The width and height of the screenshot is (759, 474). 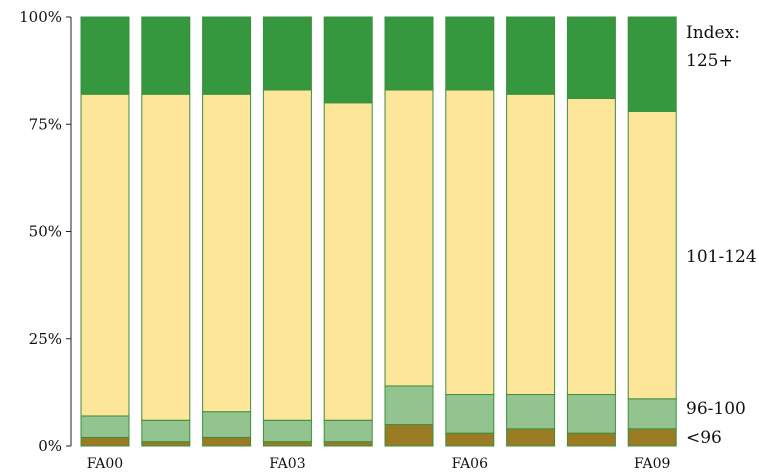 What do you see at coordinates (709, 61) in the screenshot?
I see `series-label-125-plus: 125+` at bounding box center [709, 61].